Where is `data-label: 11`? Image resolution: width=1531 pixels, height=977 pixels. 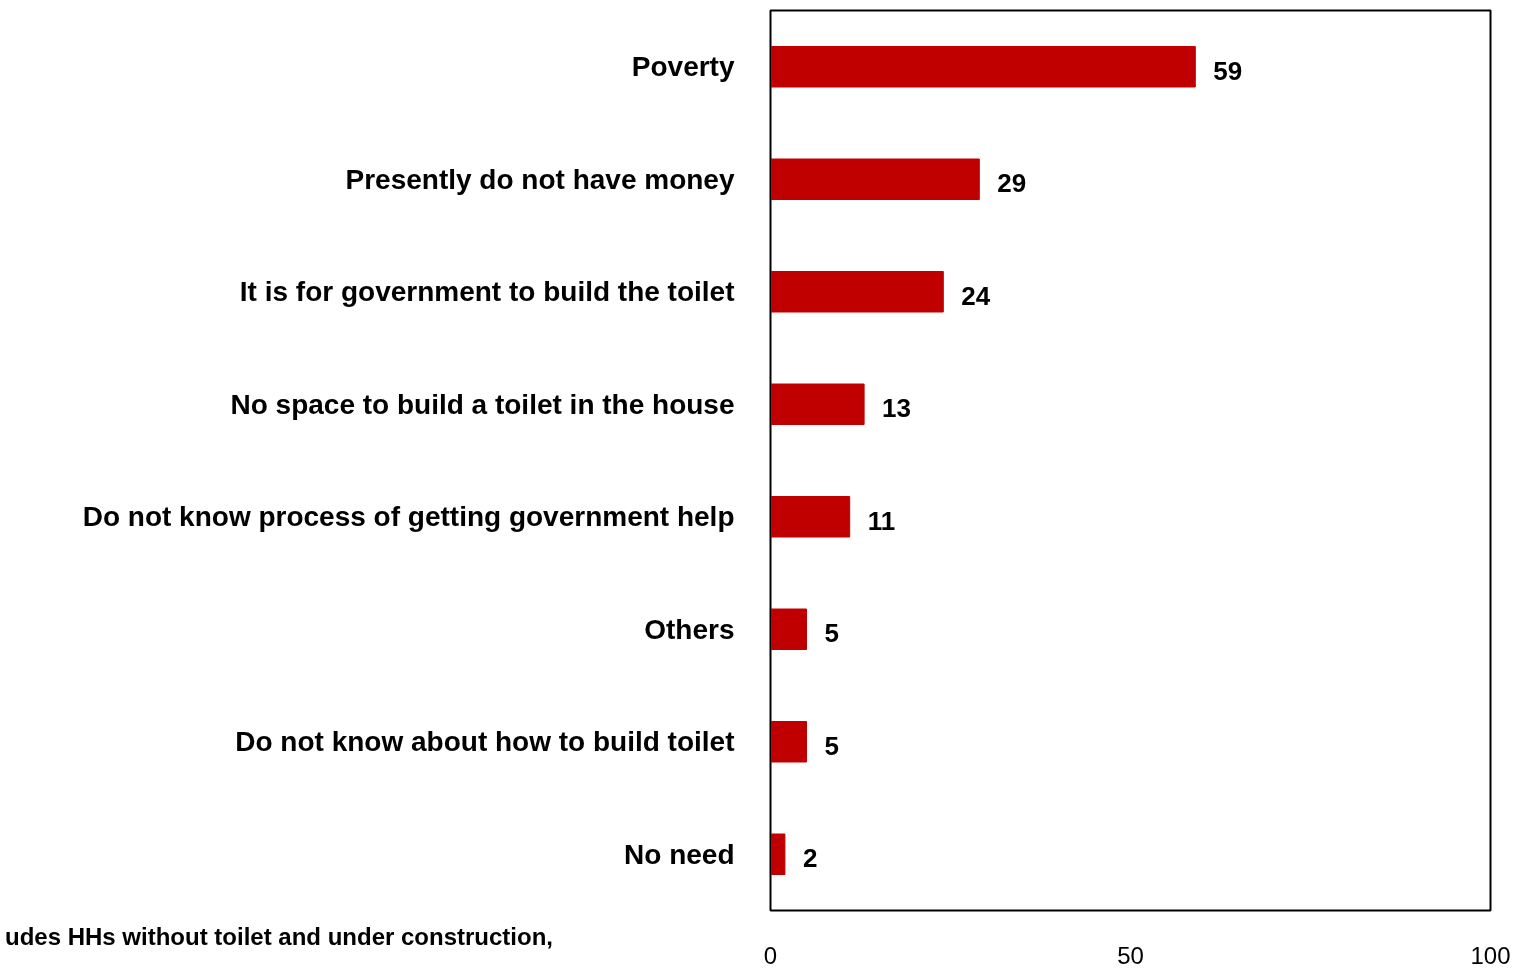
data-label: 11 is located at coordinates (881, 520).